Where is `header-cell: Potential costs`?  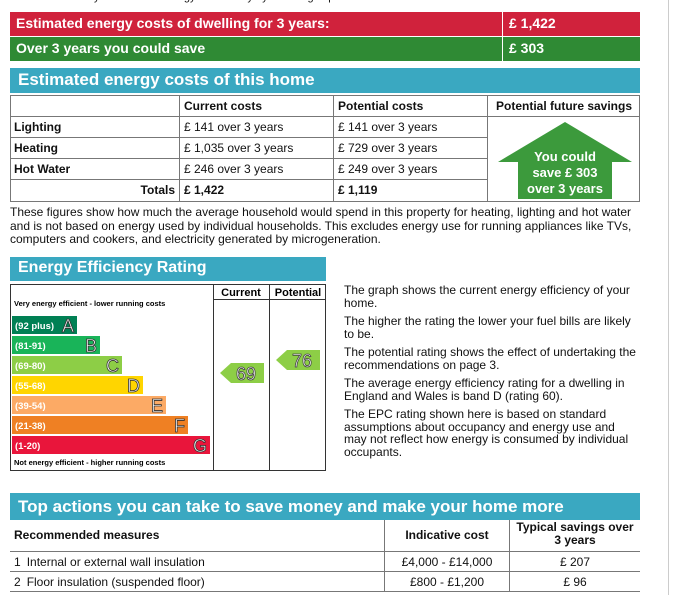
header-cell: Potential costs is located at coordinates (411, 106).